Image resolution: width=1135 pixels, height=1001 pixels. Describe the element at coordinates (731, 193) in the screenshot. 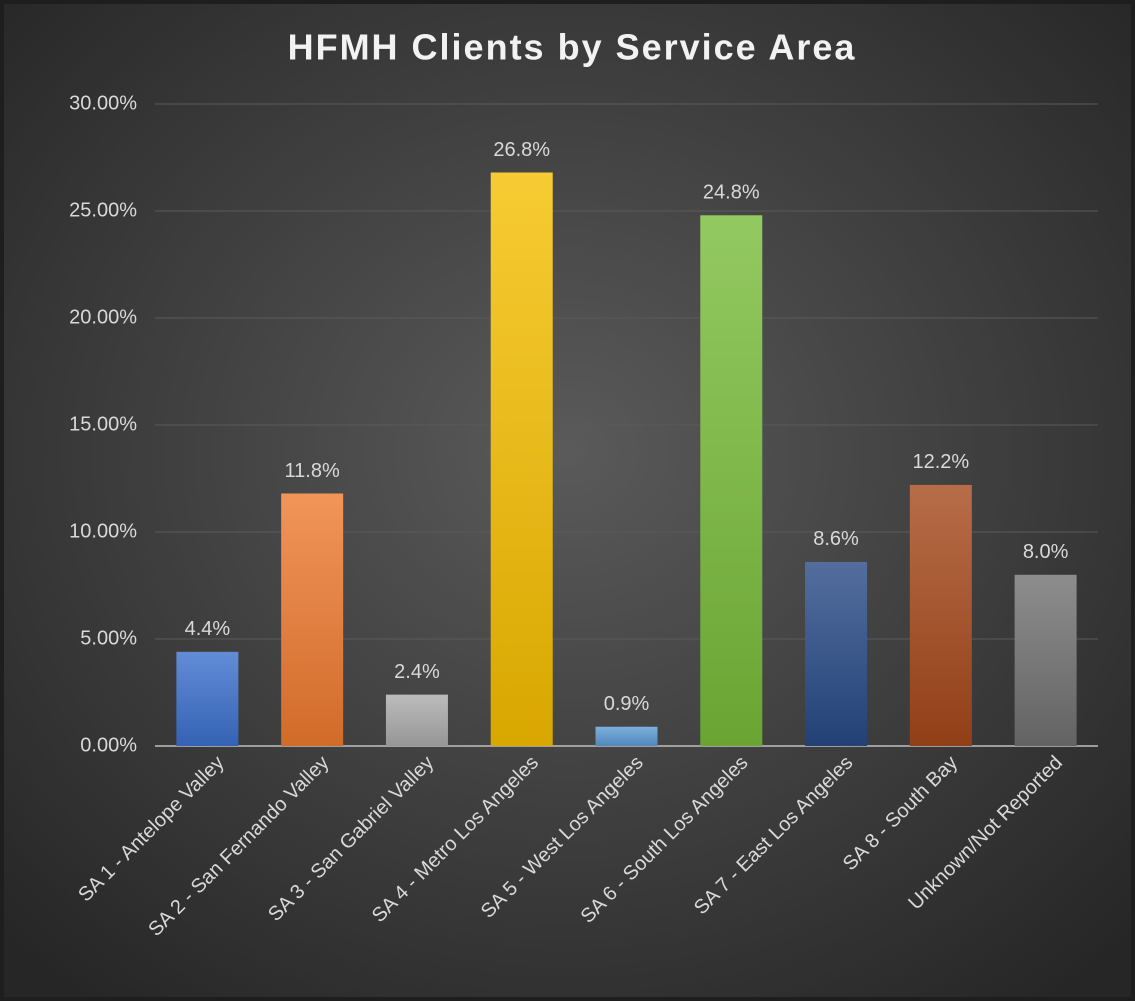

I see `data-label: 24.8%` at that location.